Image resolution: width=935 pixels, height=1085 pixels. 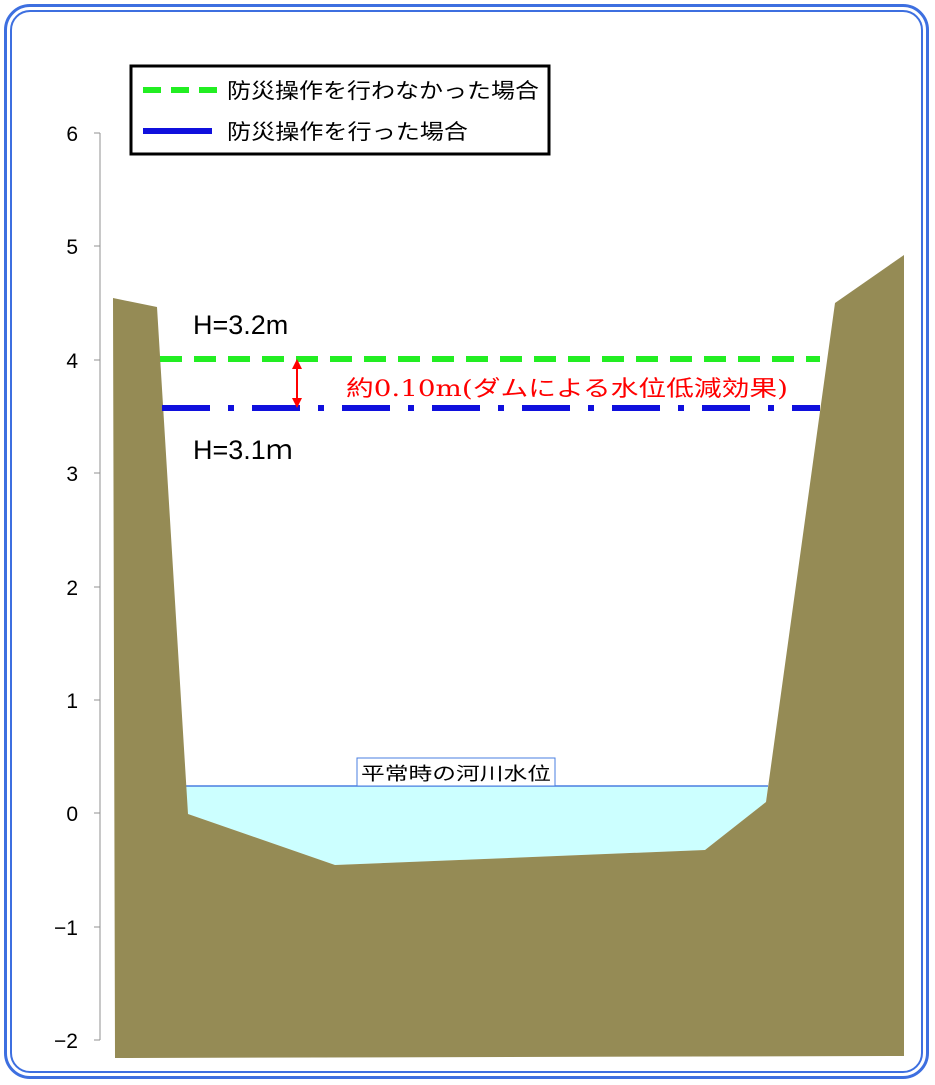 I want to click on tick-label: −1, so click(x=66, y=928).